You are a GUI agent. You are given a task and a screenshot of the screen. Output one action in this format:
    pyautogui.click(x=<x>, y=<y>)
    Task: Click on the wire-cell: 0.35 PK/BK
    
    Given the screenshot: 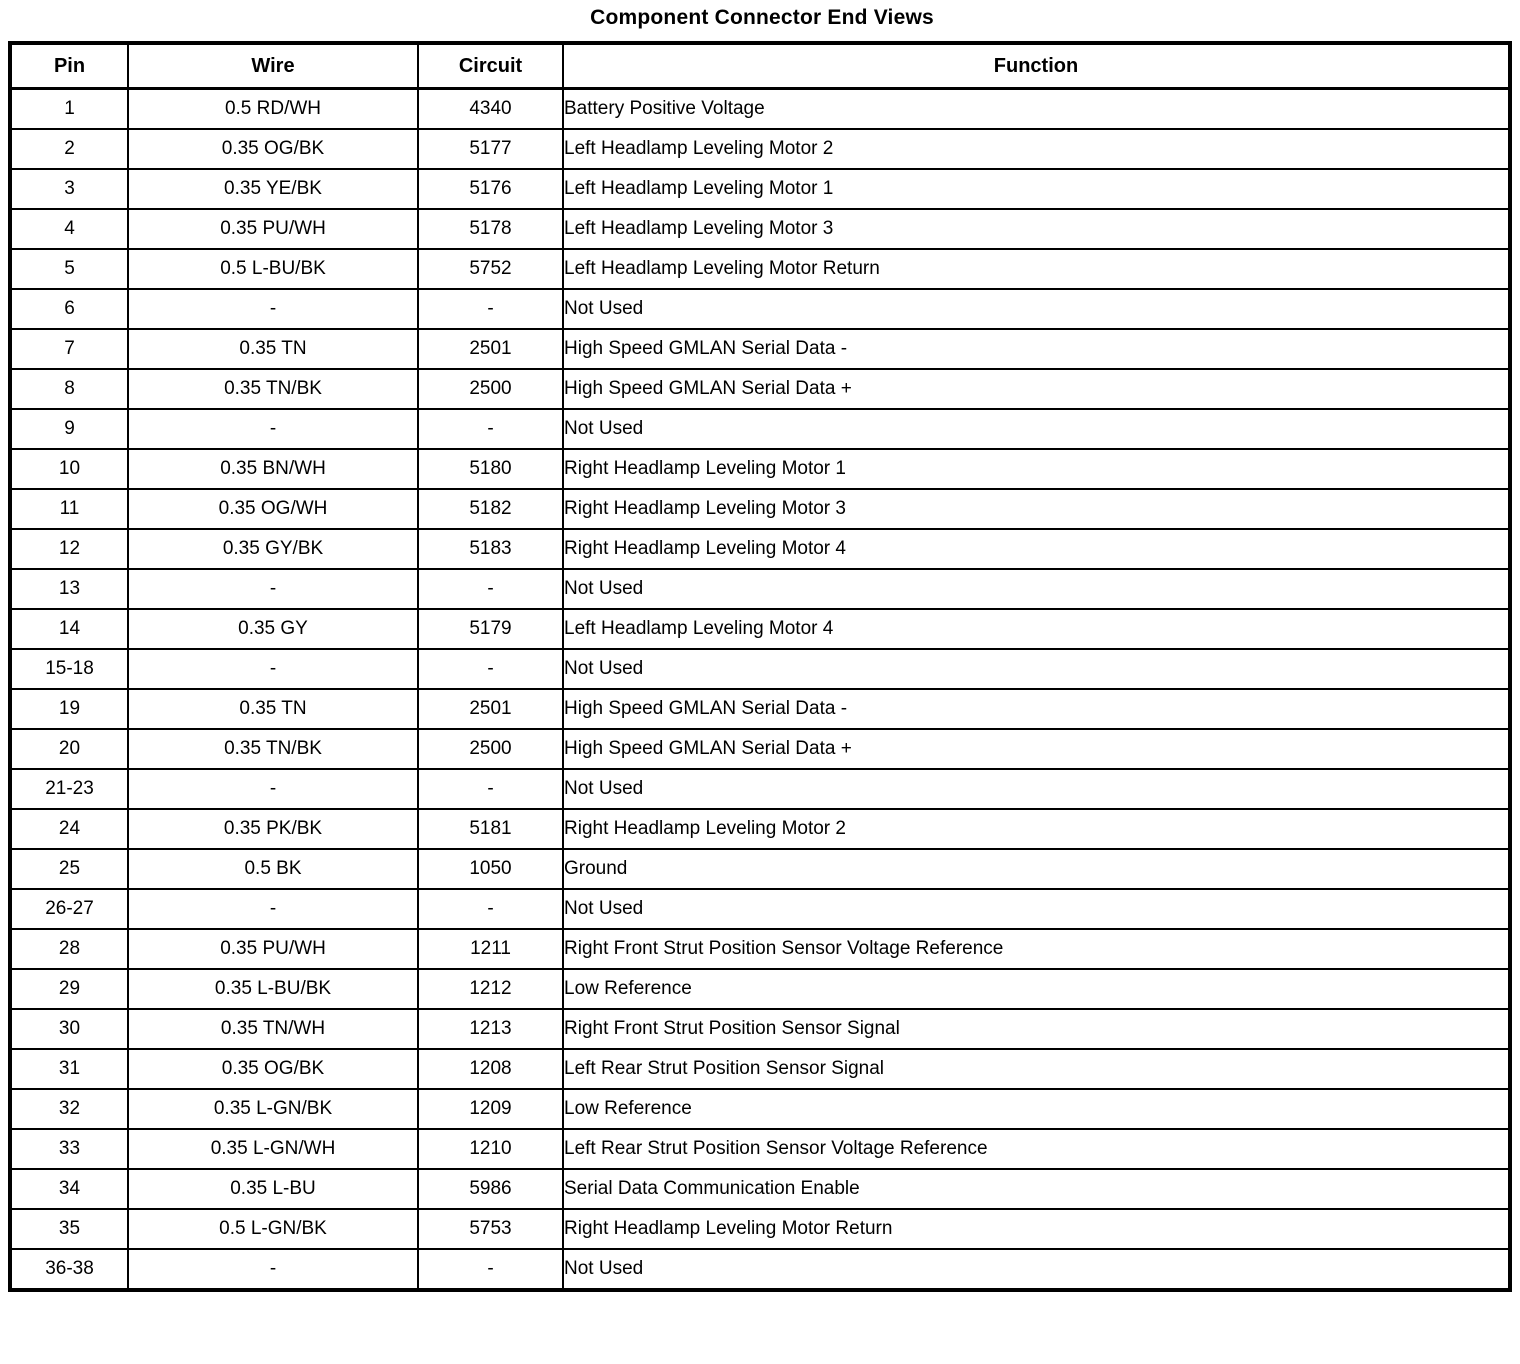 What is the action you would take?
    pyautogui.click(x=273, y=829)
    